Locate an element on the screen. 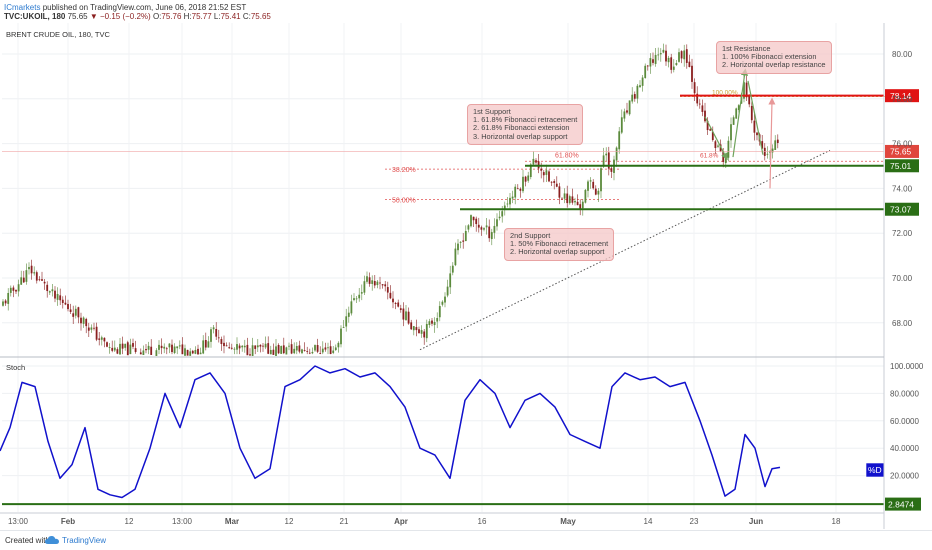 The image size is (932, 550). open-value: 75.76 is located at coordinates (171, 16).